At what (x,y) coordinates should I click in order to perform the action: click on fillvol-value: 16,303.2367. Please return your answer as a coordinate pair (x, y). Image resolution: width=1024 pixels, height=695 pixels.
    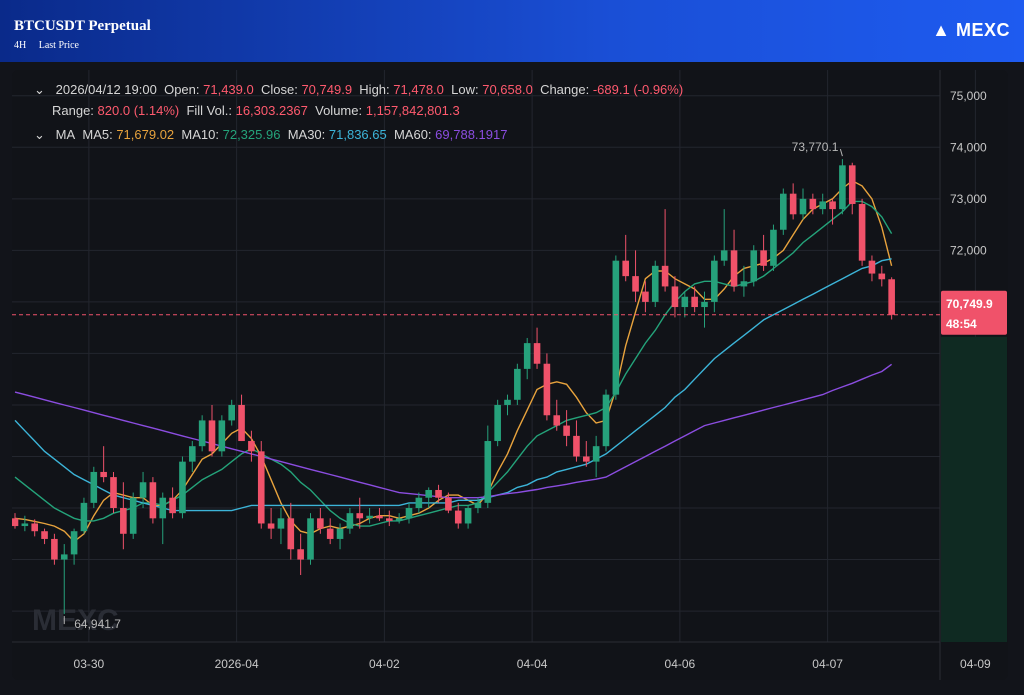
    Looking at the image, I should click on (271, 110).